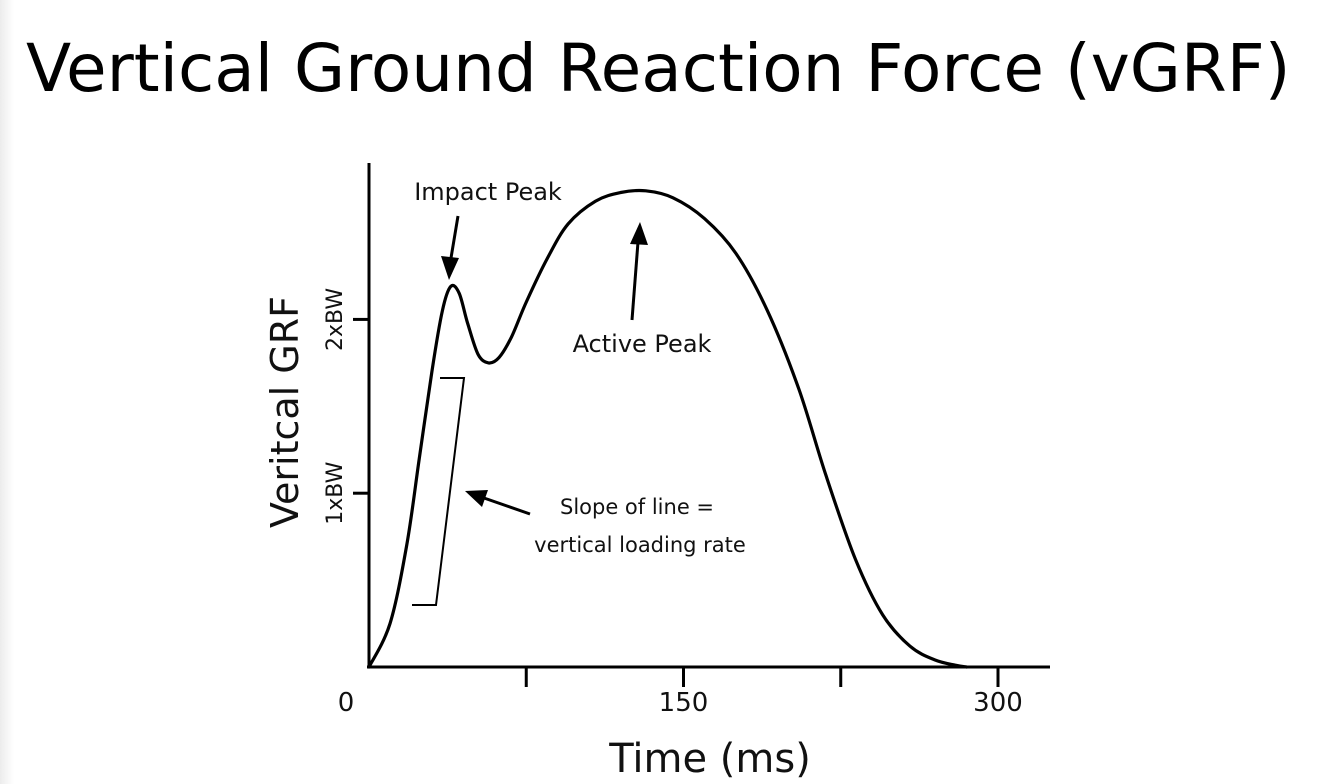 Image resolution: width=1334 pixels, height=784 pixels. I want to click on loading-rate-text-line1: Slope of line =, so click(637, 507).